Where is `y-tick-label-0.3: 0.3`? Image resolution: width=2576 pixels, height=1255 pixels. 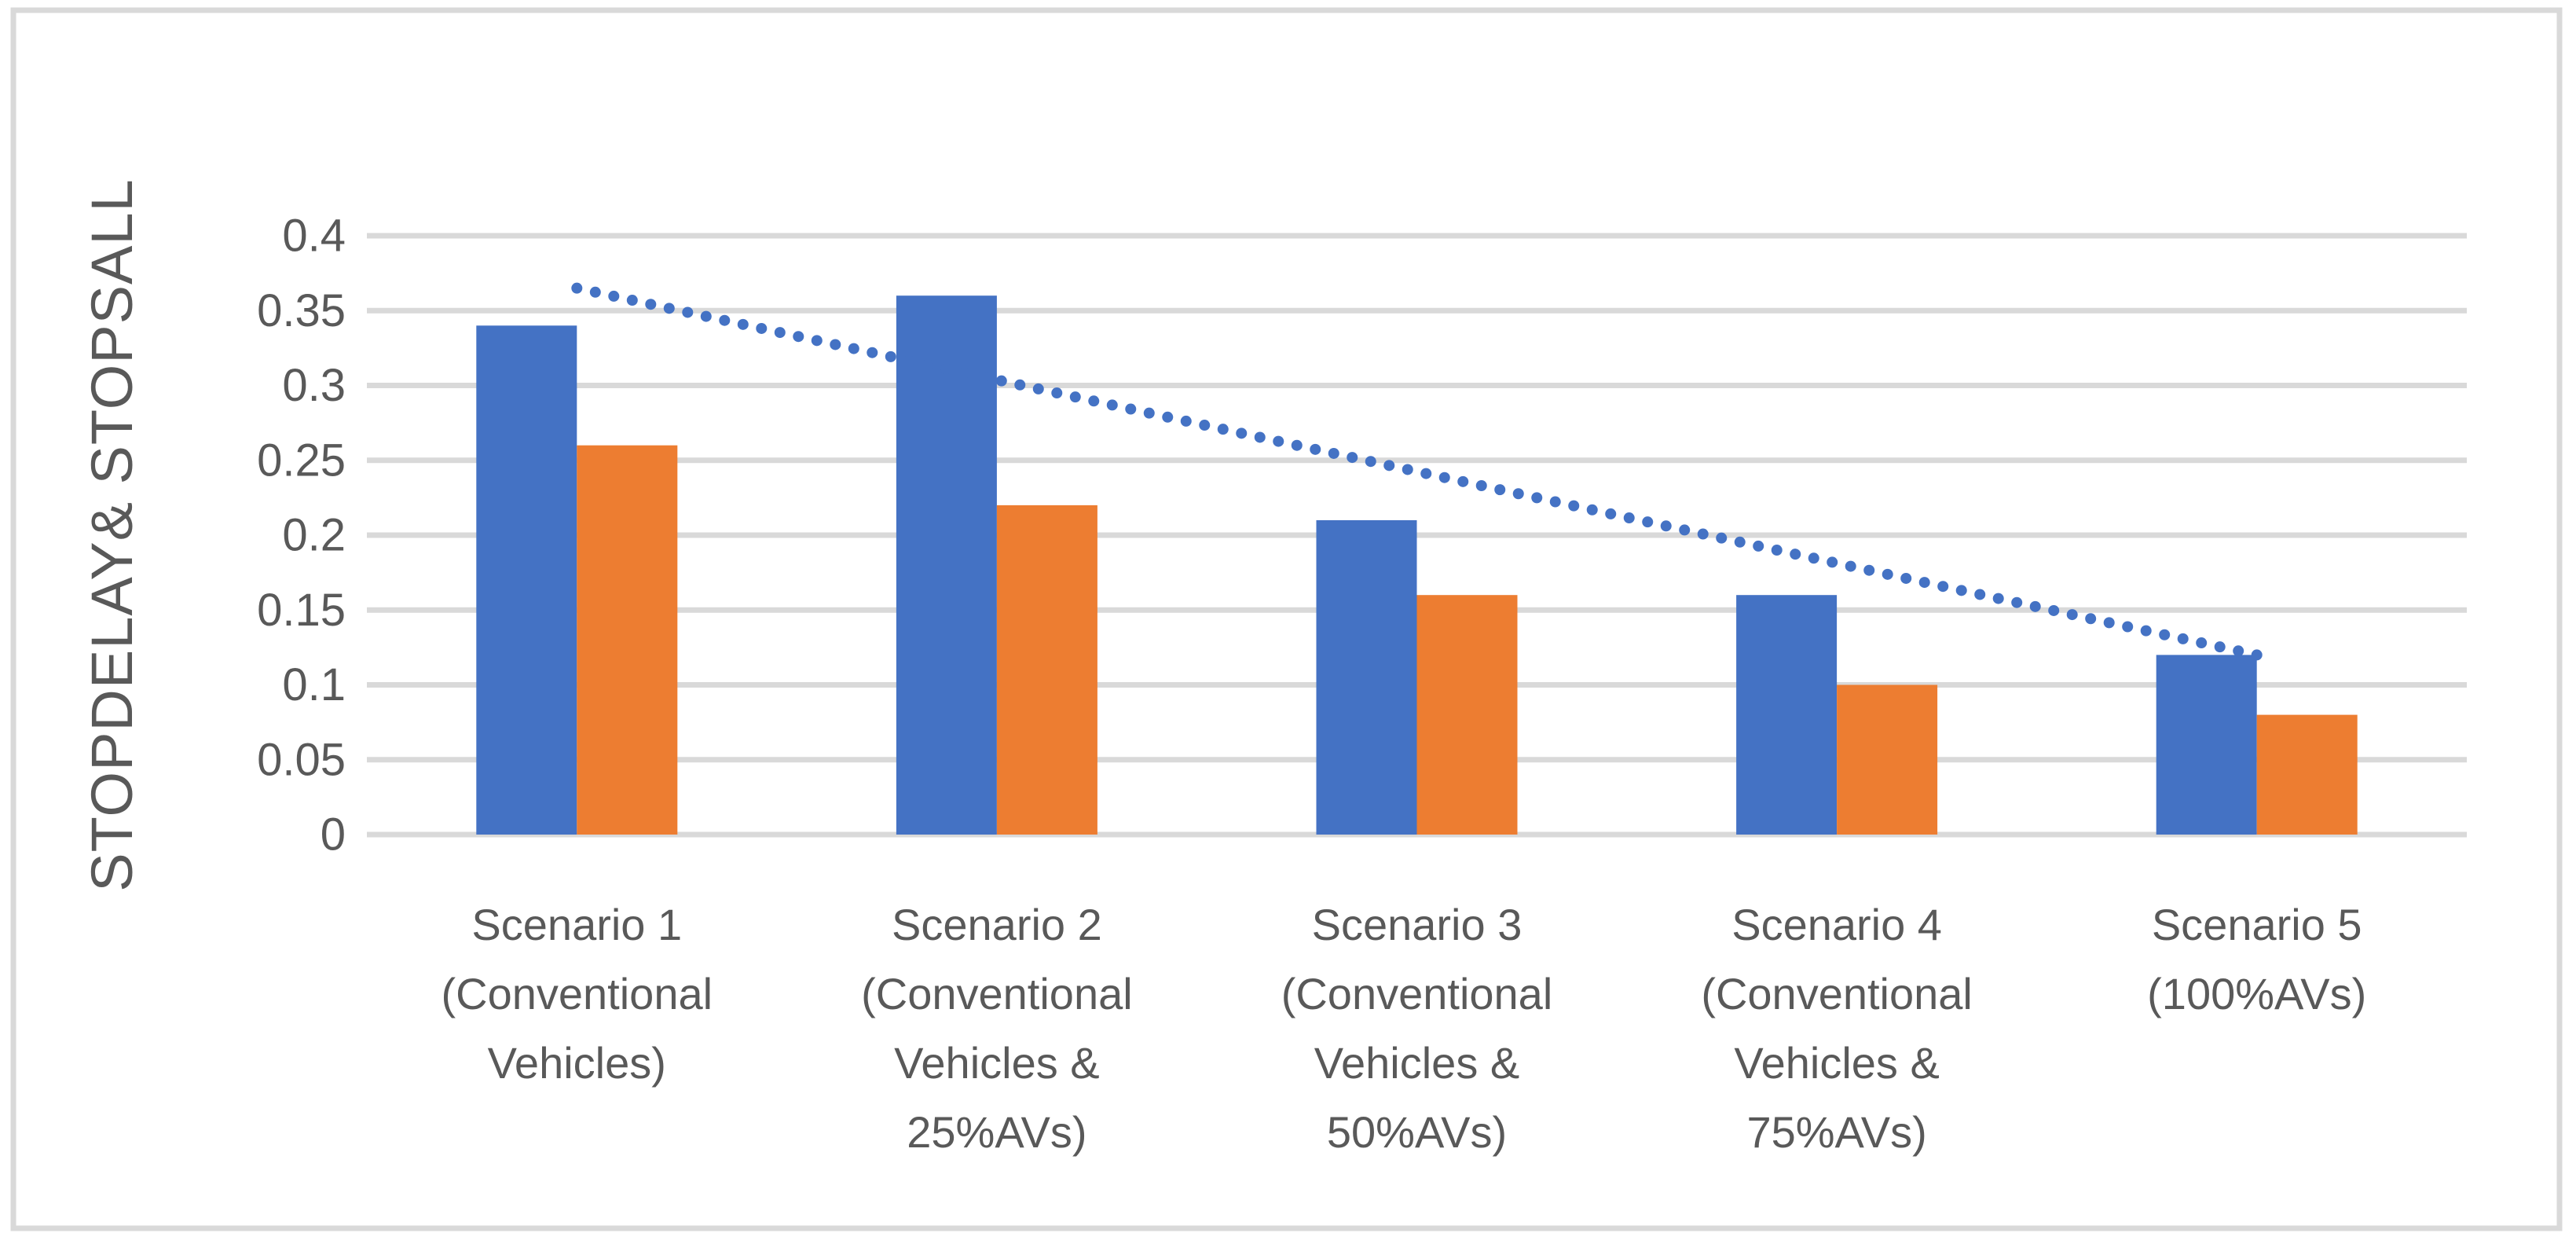
y-tick-label-0.3: 0.3 is located at coordinates (314, 386).